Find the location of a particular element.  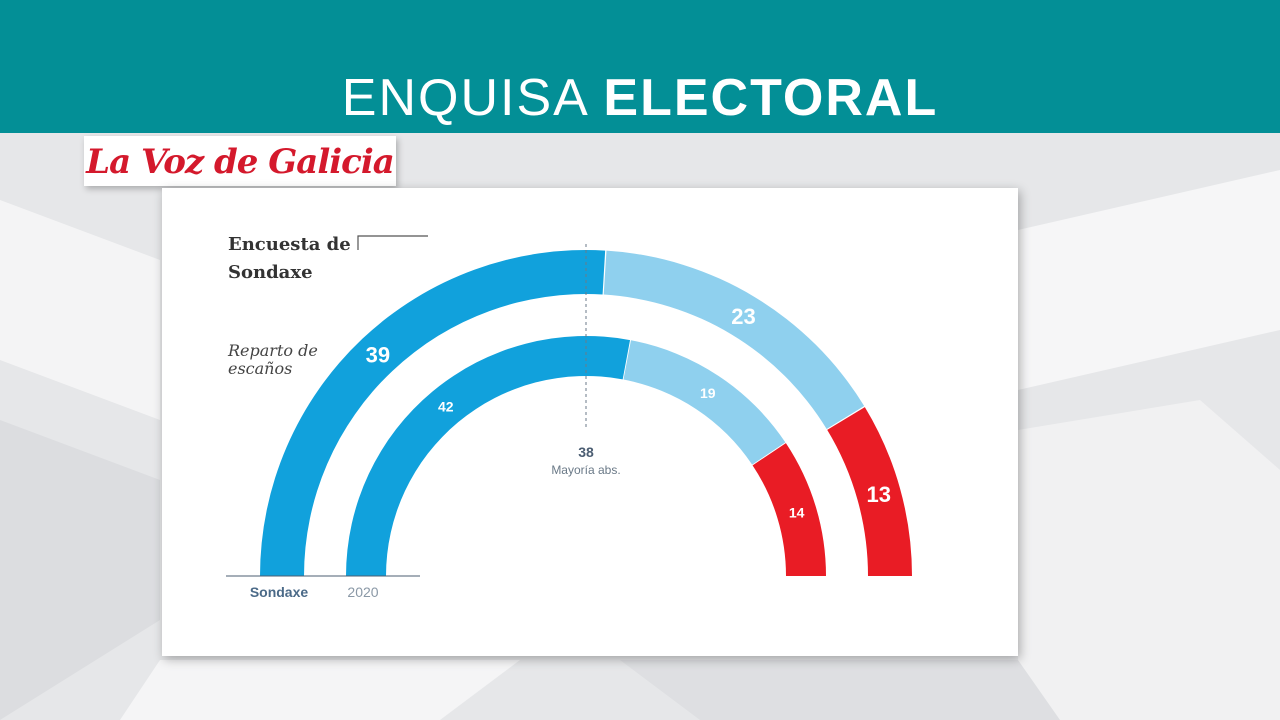

arc-label-0-1: 23 is located at coordinates (743, 316).